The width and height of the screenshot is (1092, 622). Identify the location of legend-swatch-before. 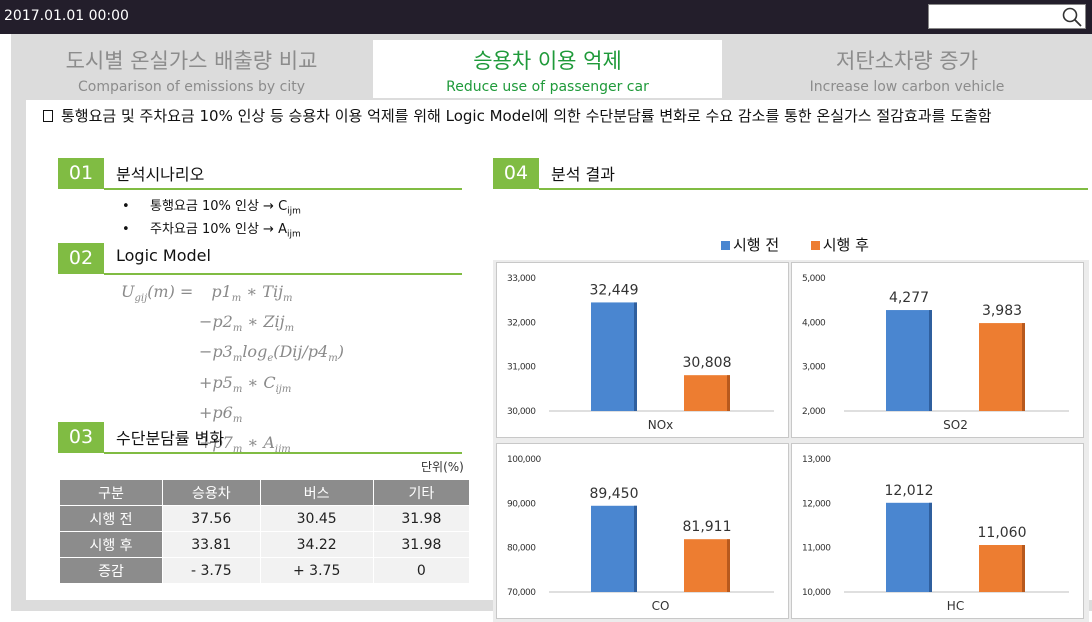
(725, 245).